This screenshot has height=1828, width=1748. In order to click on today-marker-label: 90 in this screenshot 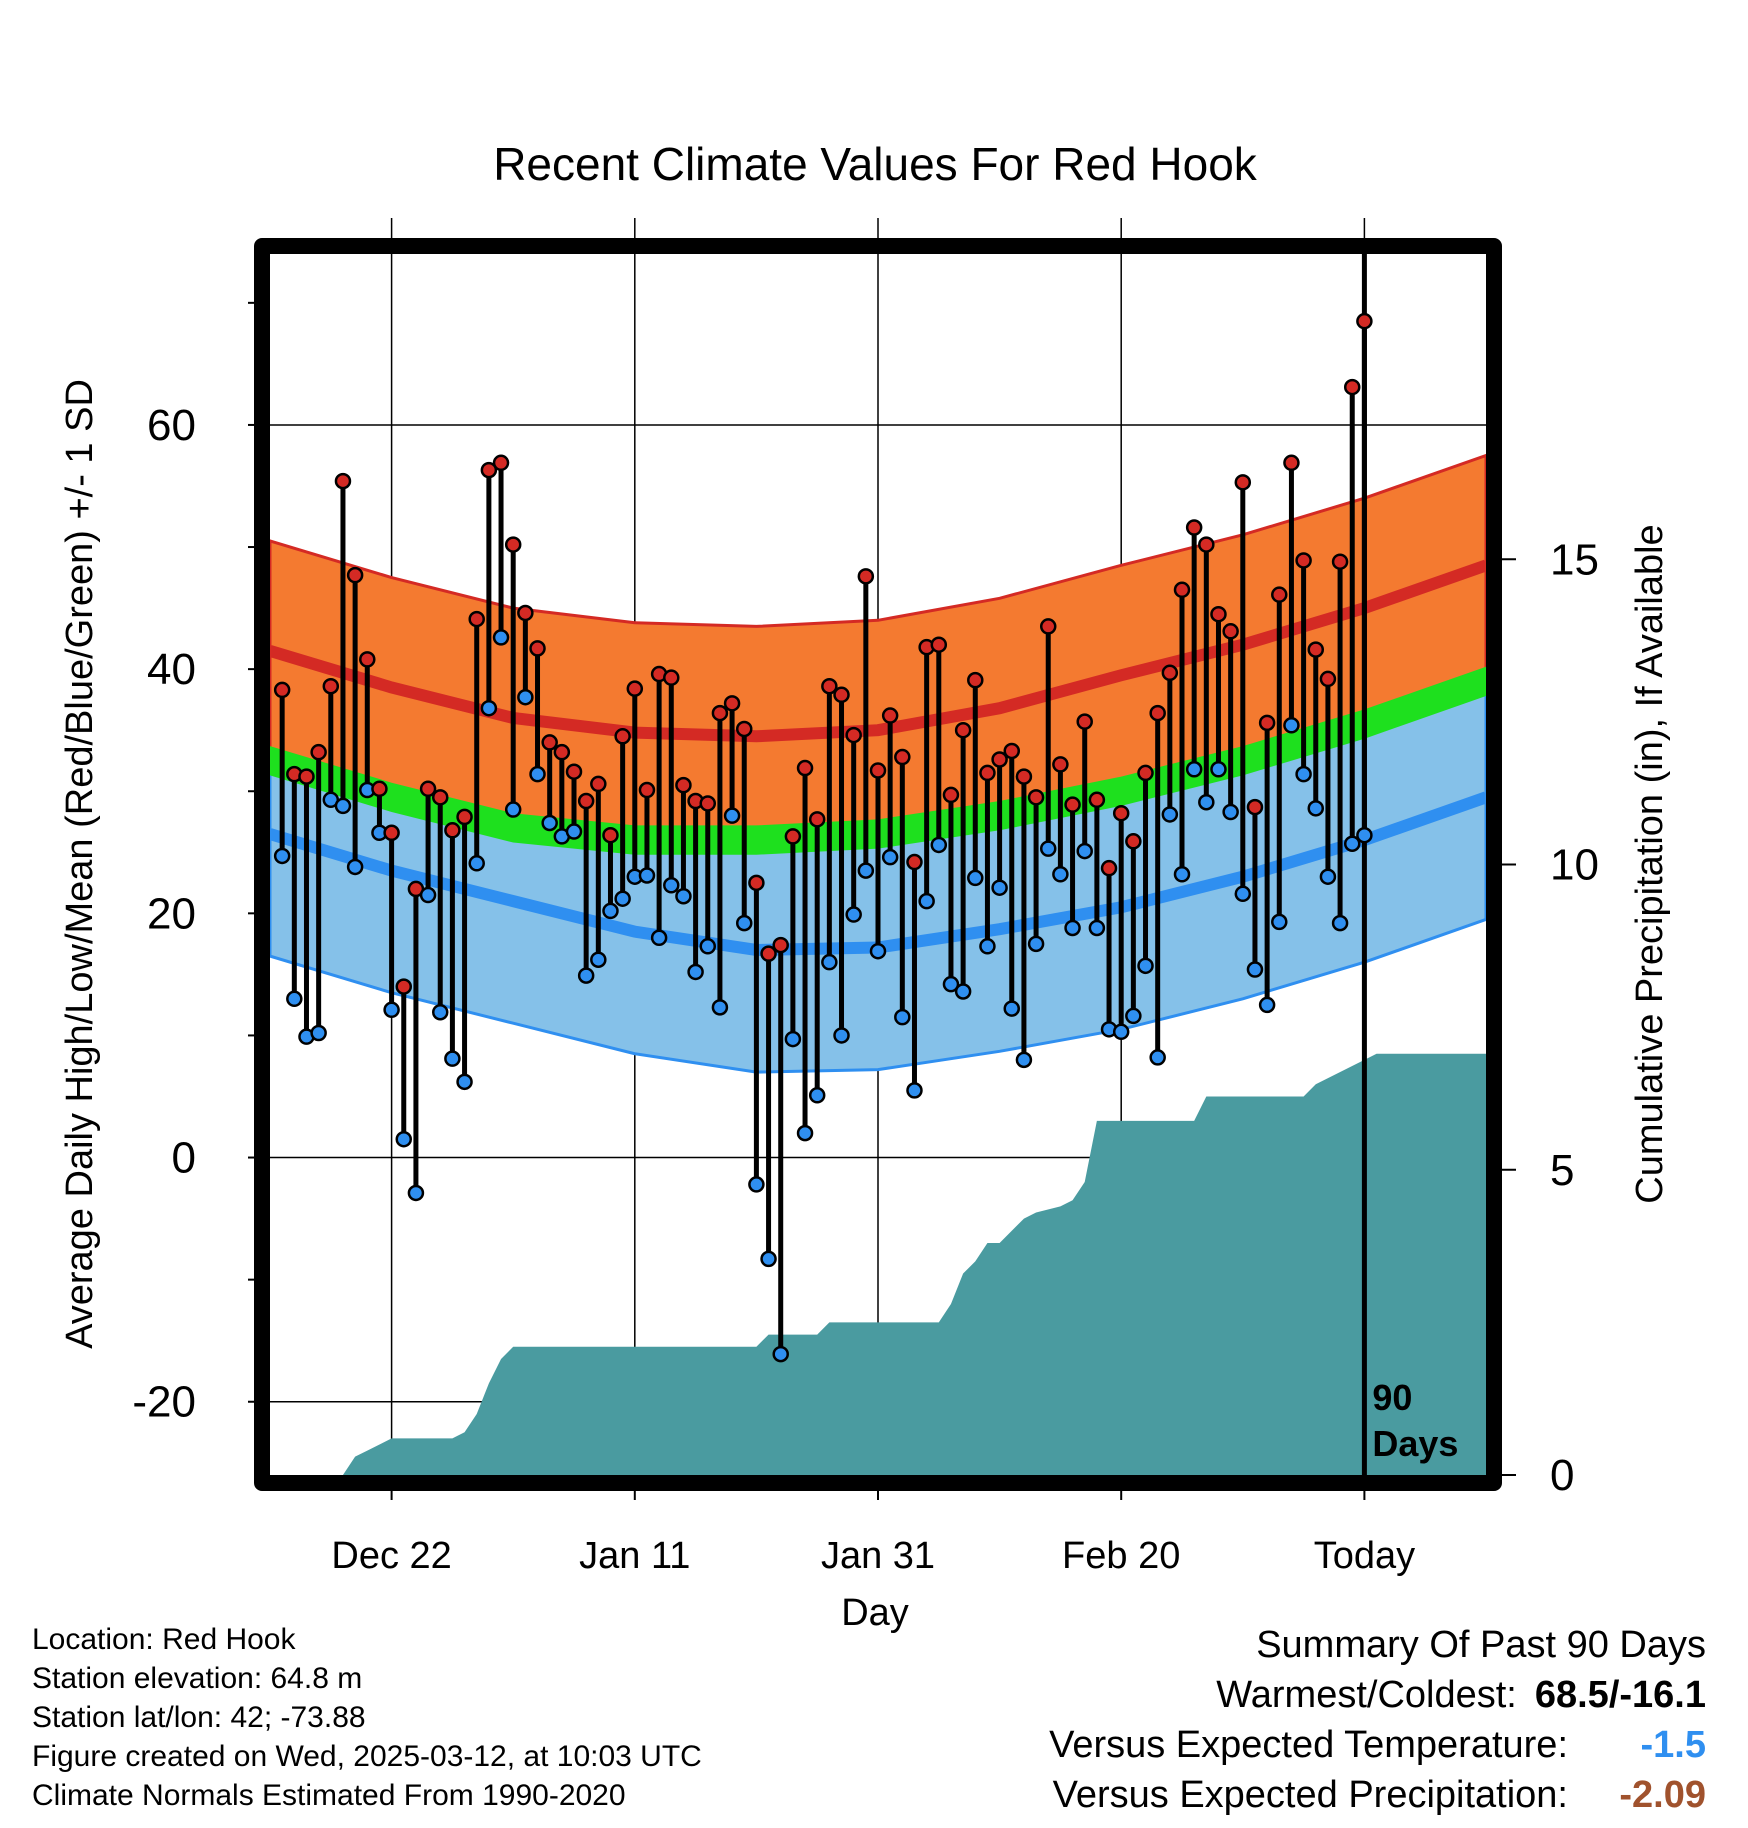, I will do `click(1392, 1397)`.